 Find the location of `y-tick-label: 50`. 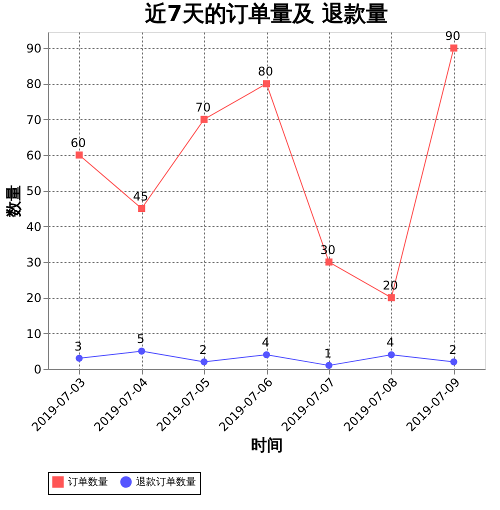

y-tick-label: 50 is located at coordinates (34, 191).